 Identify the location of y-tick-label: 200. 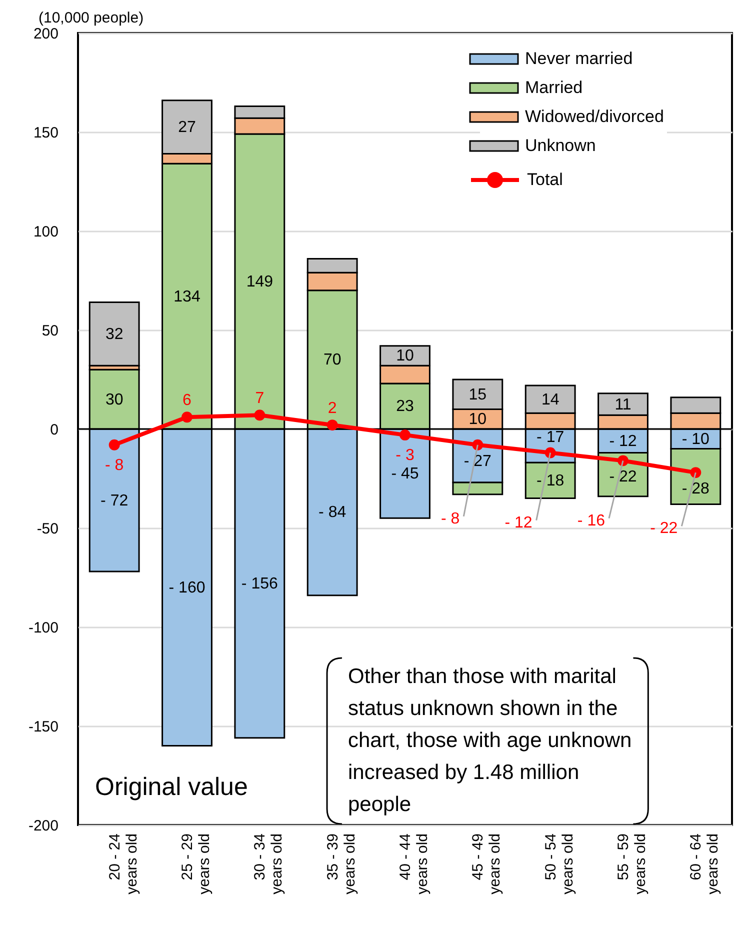
(45, 34).